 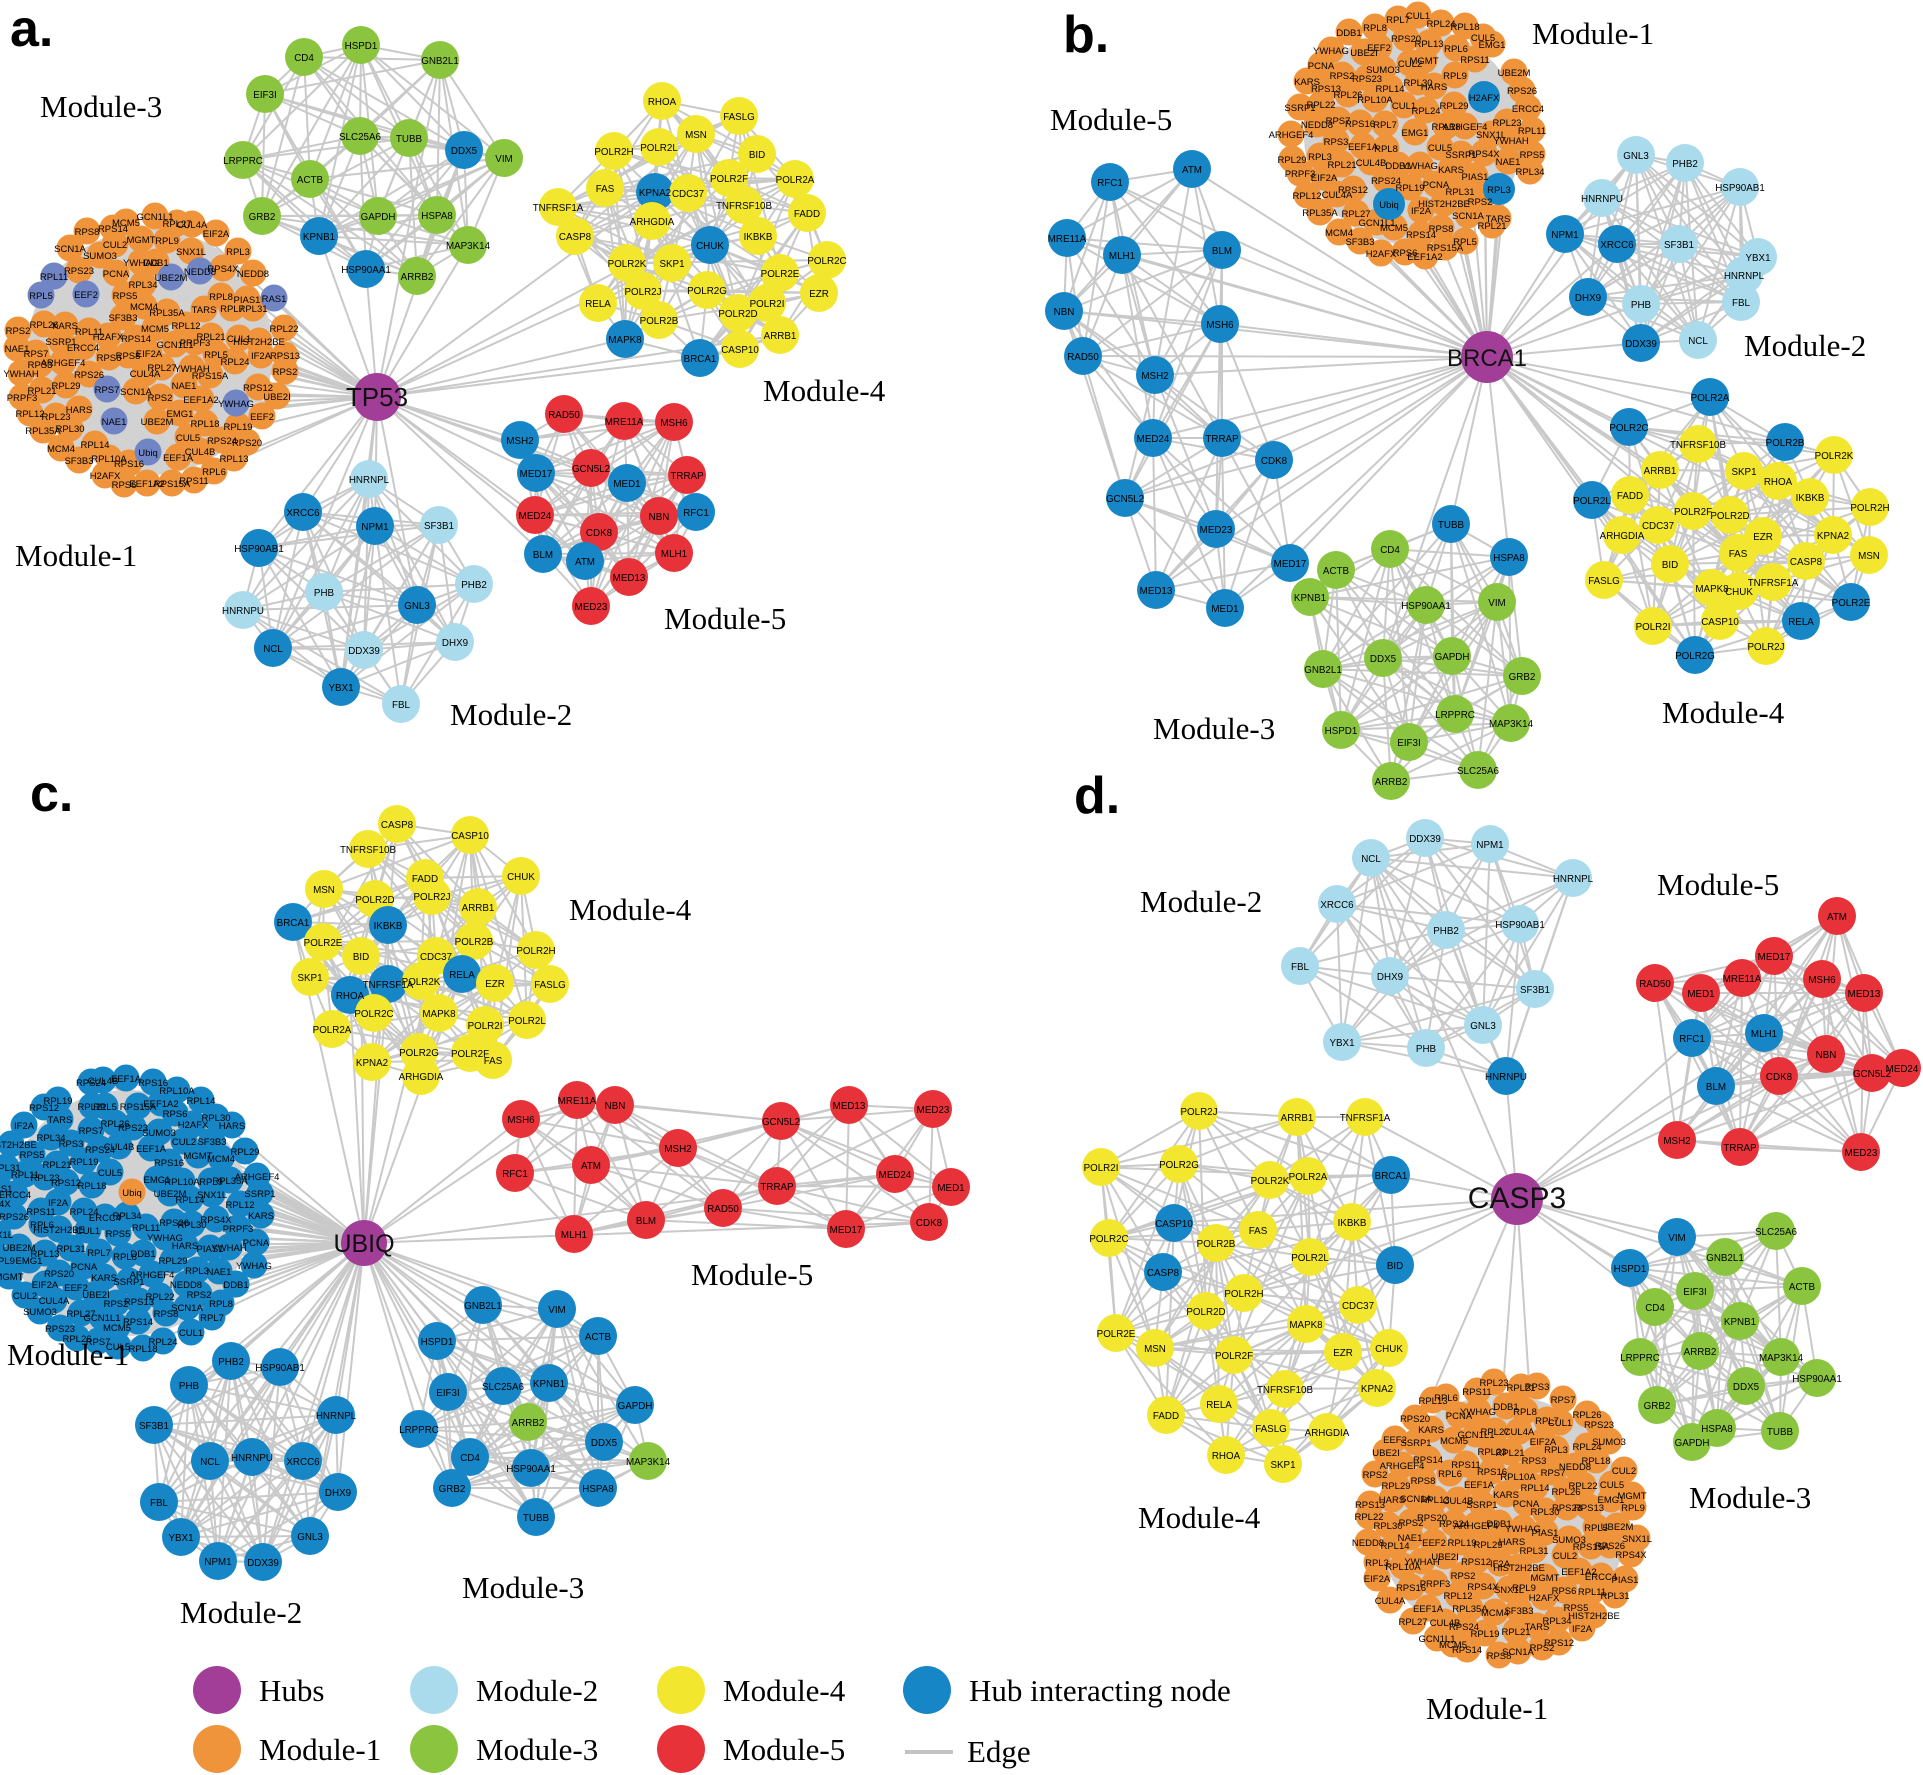 I want to click on svg-text: SLC25A6, so click(x=1478, y=771).